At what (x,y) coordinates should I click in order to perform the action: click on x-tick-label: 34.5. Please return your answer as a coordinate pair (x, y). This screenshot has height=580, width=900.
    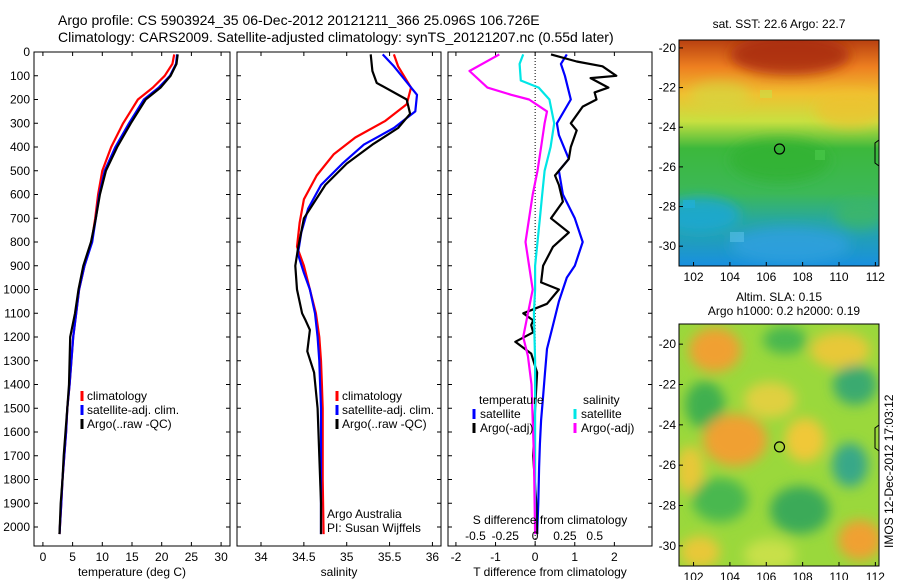
    Looking at the image, I should click on (304, 557).